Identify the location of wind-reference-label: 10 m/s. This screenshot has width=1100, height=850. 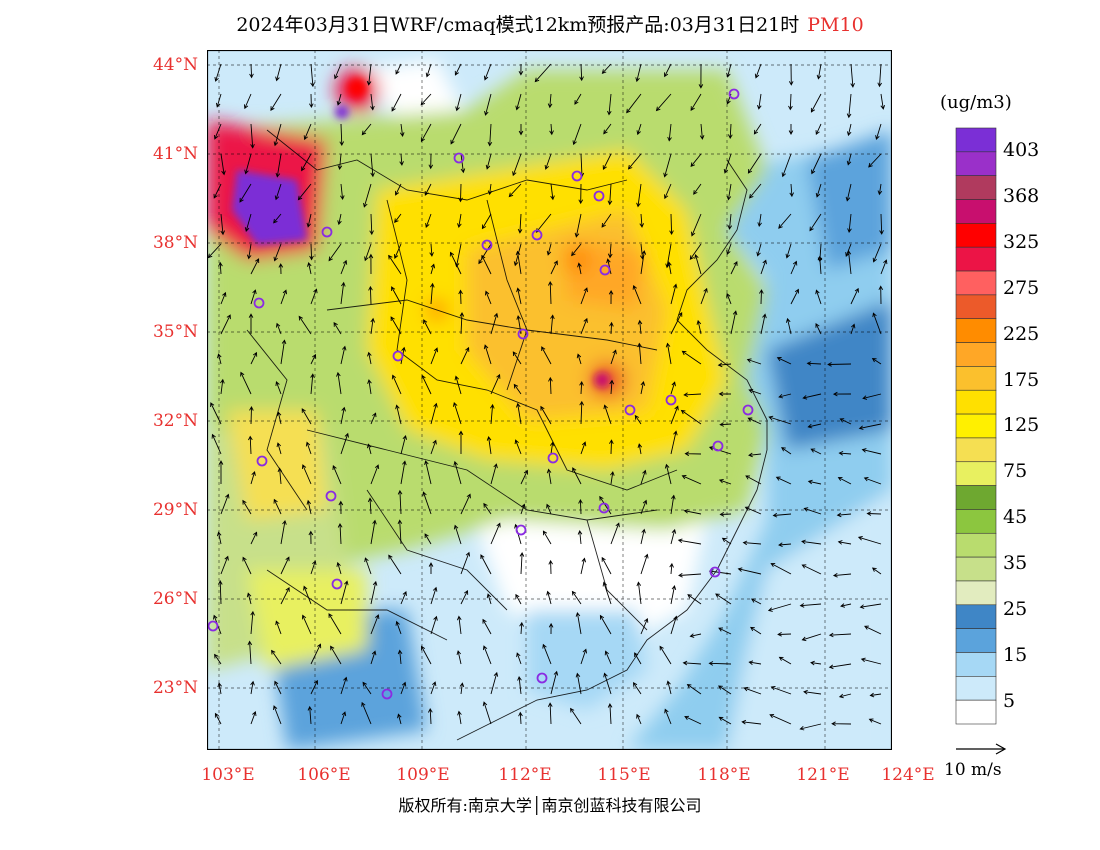
(973, 770).